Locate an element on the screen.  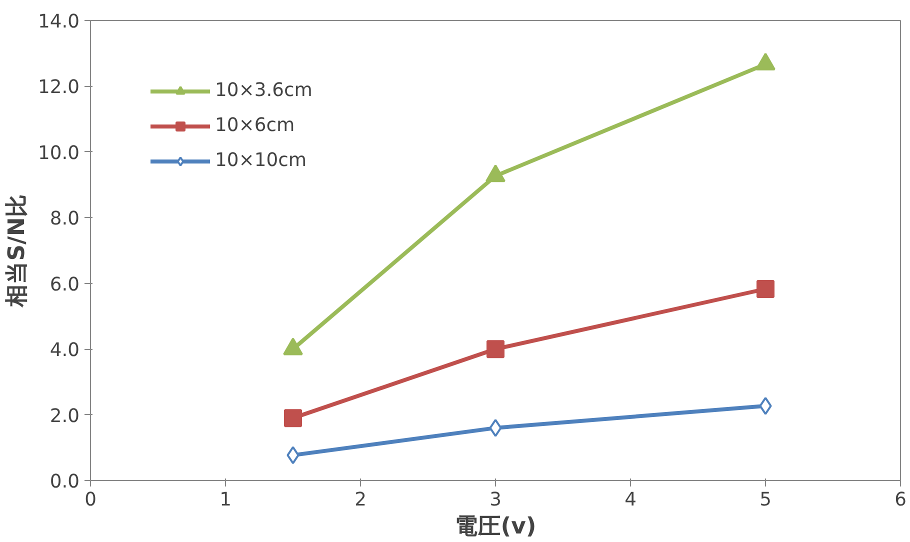
y-tick-label: 14.0 is located at coordinates (59, 22).